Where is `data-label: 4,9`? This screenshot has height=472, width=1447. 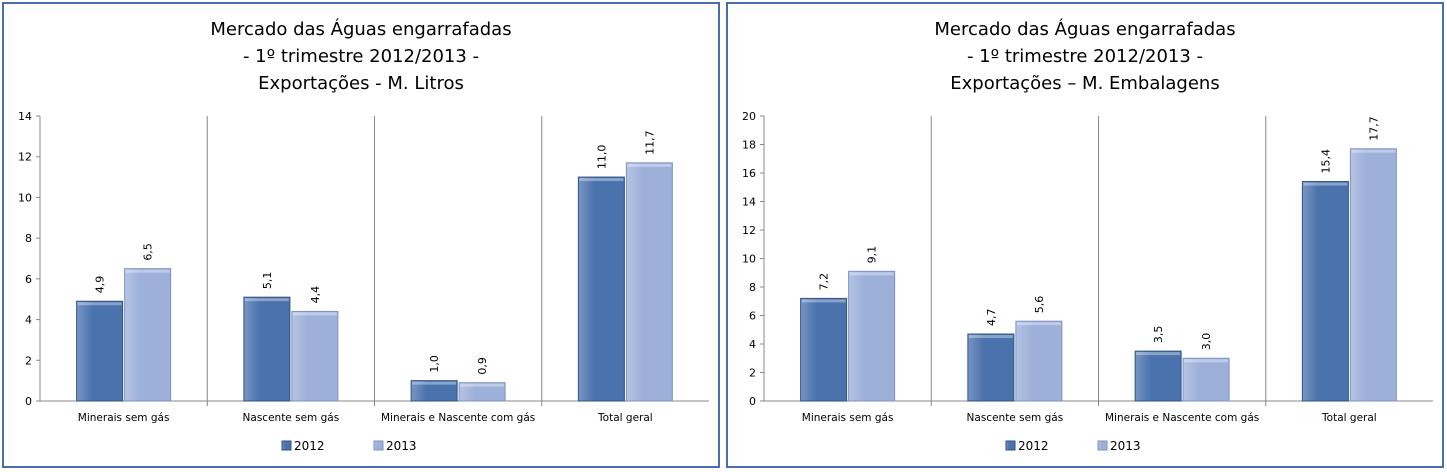 data-label: 4,9 is located at coordinates (100, 285).